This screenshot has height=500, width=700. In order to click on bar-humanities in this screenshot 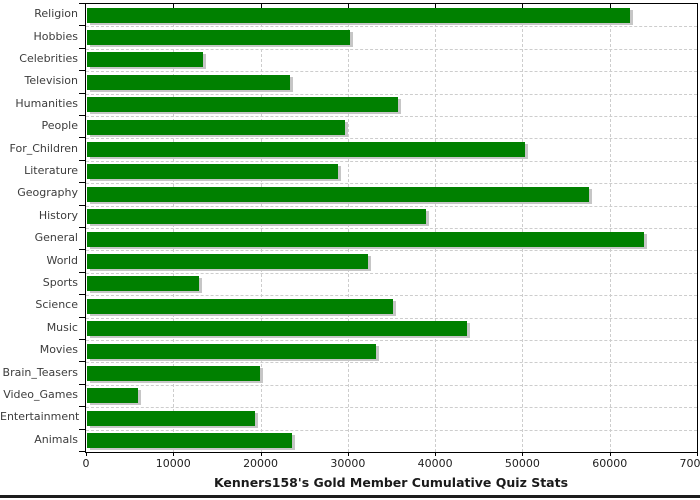, I will do `click(242, 105)`.